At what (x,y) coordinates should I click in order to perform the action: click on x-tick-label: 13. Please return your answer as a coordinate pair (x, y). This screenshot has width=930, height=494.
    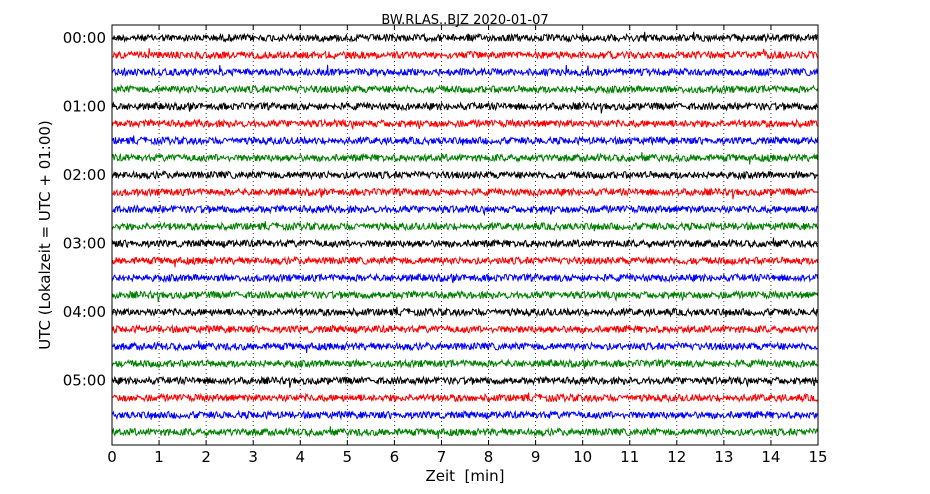
    Looking at the image, I should click on (723, 457).